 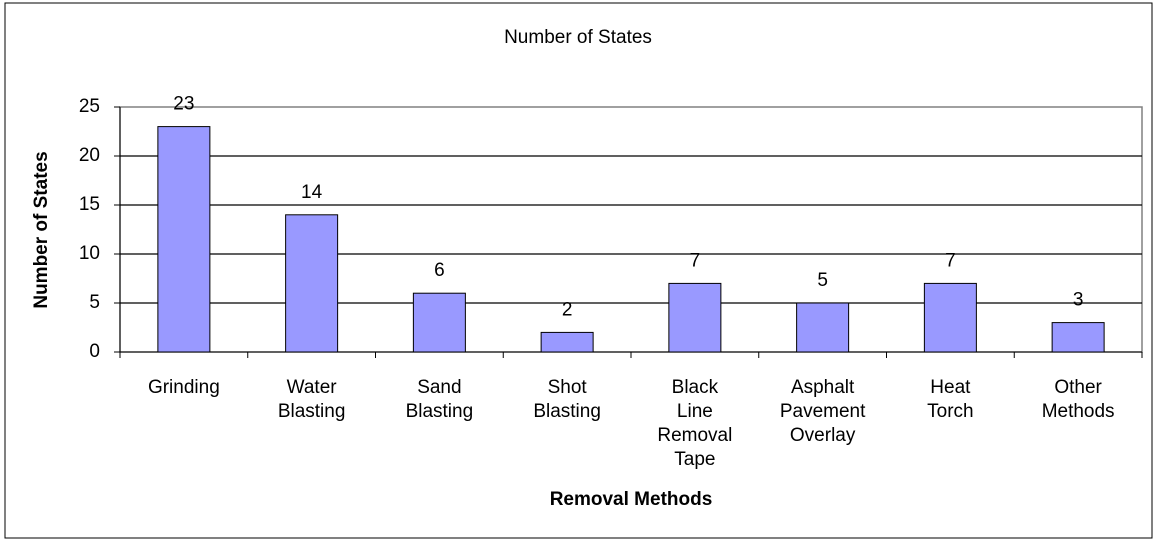 What do you see at coordinates (94, 351) in the screenshot?
I see `y-tick-label: 0` at bounding box center [94, 351].